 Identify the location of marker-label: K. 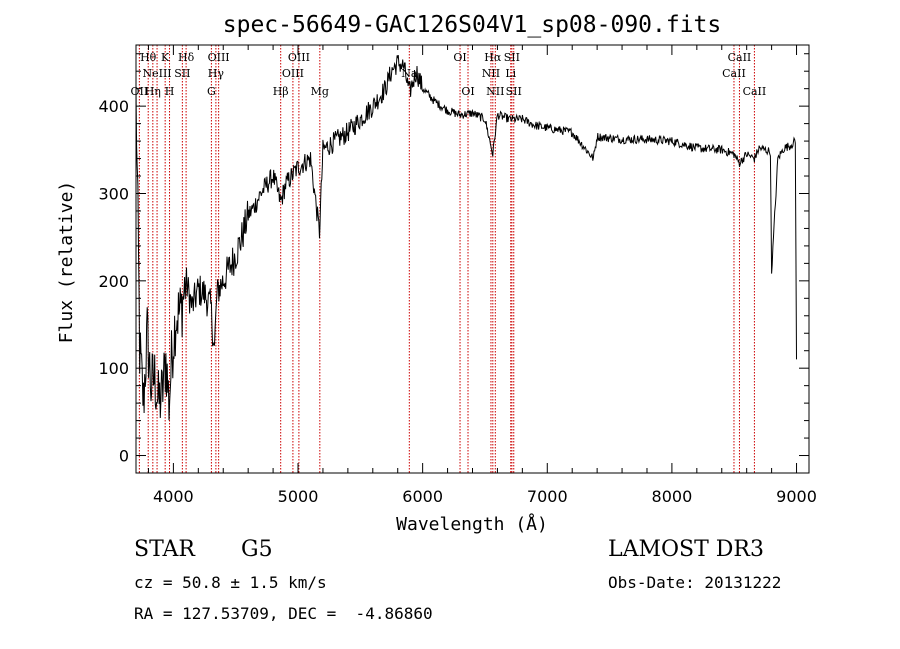
(165, 57).